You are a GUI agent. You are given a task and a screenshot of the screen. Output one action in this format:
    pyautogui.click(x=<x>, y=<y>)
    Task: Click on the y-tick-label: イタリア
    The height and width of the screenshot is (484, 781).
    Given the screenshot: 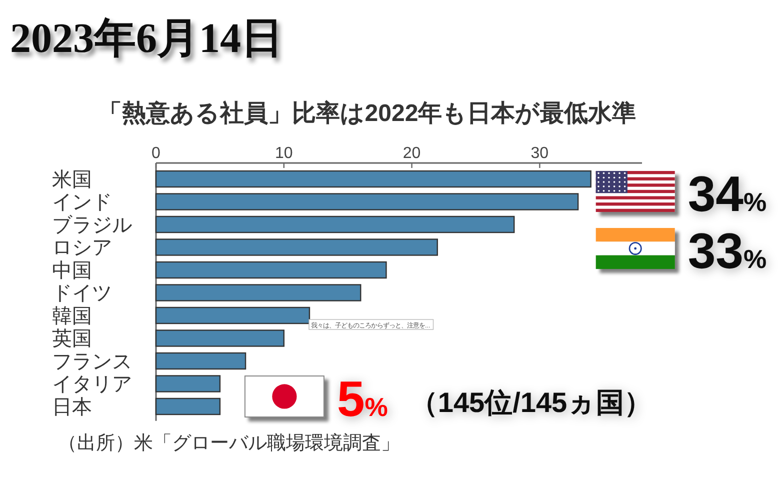 What is the action you would take?
    pyautogui.click(x=92, y=385)
    